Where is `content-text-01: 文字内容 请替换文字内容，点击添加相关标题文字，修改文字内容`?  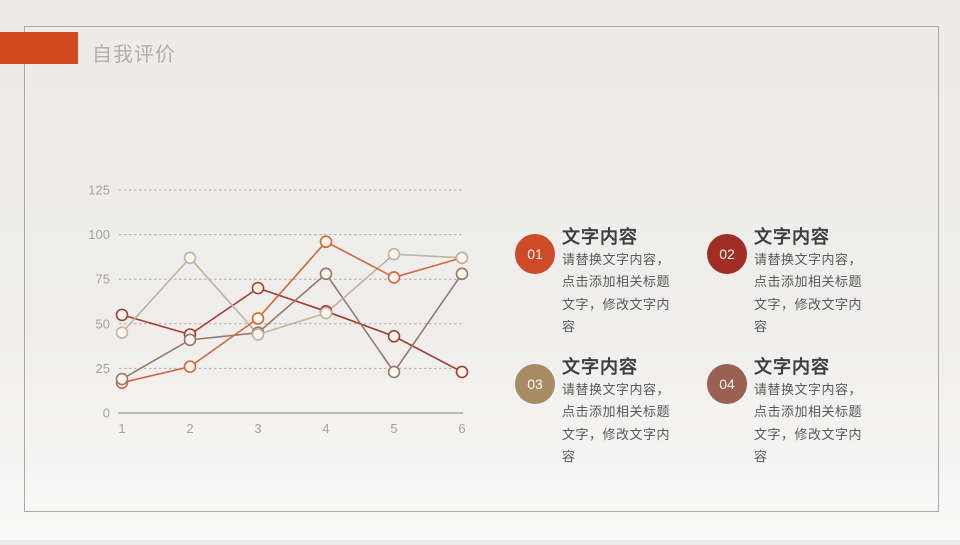
content-text-01: 文字内容 请替换文字内容，点击添加相关标题文字，修改文字内容 is located at coordinates (618, 282).